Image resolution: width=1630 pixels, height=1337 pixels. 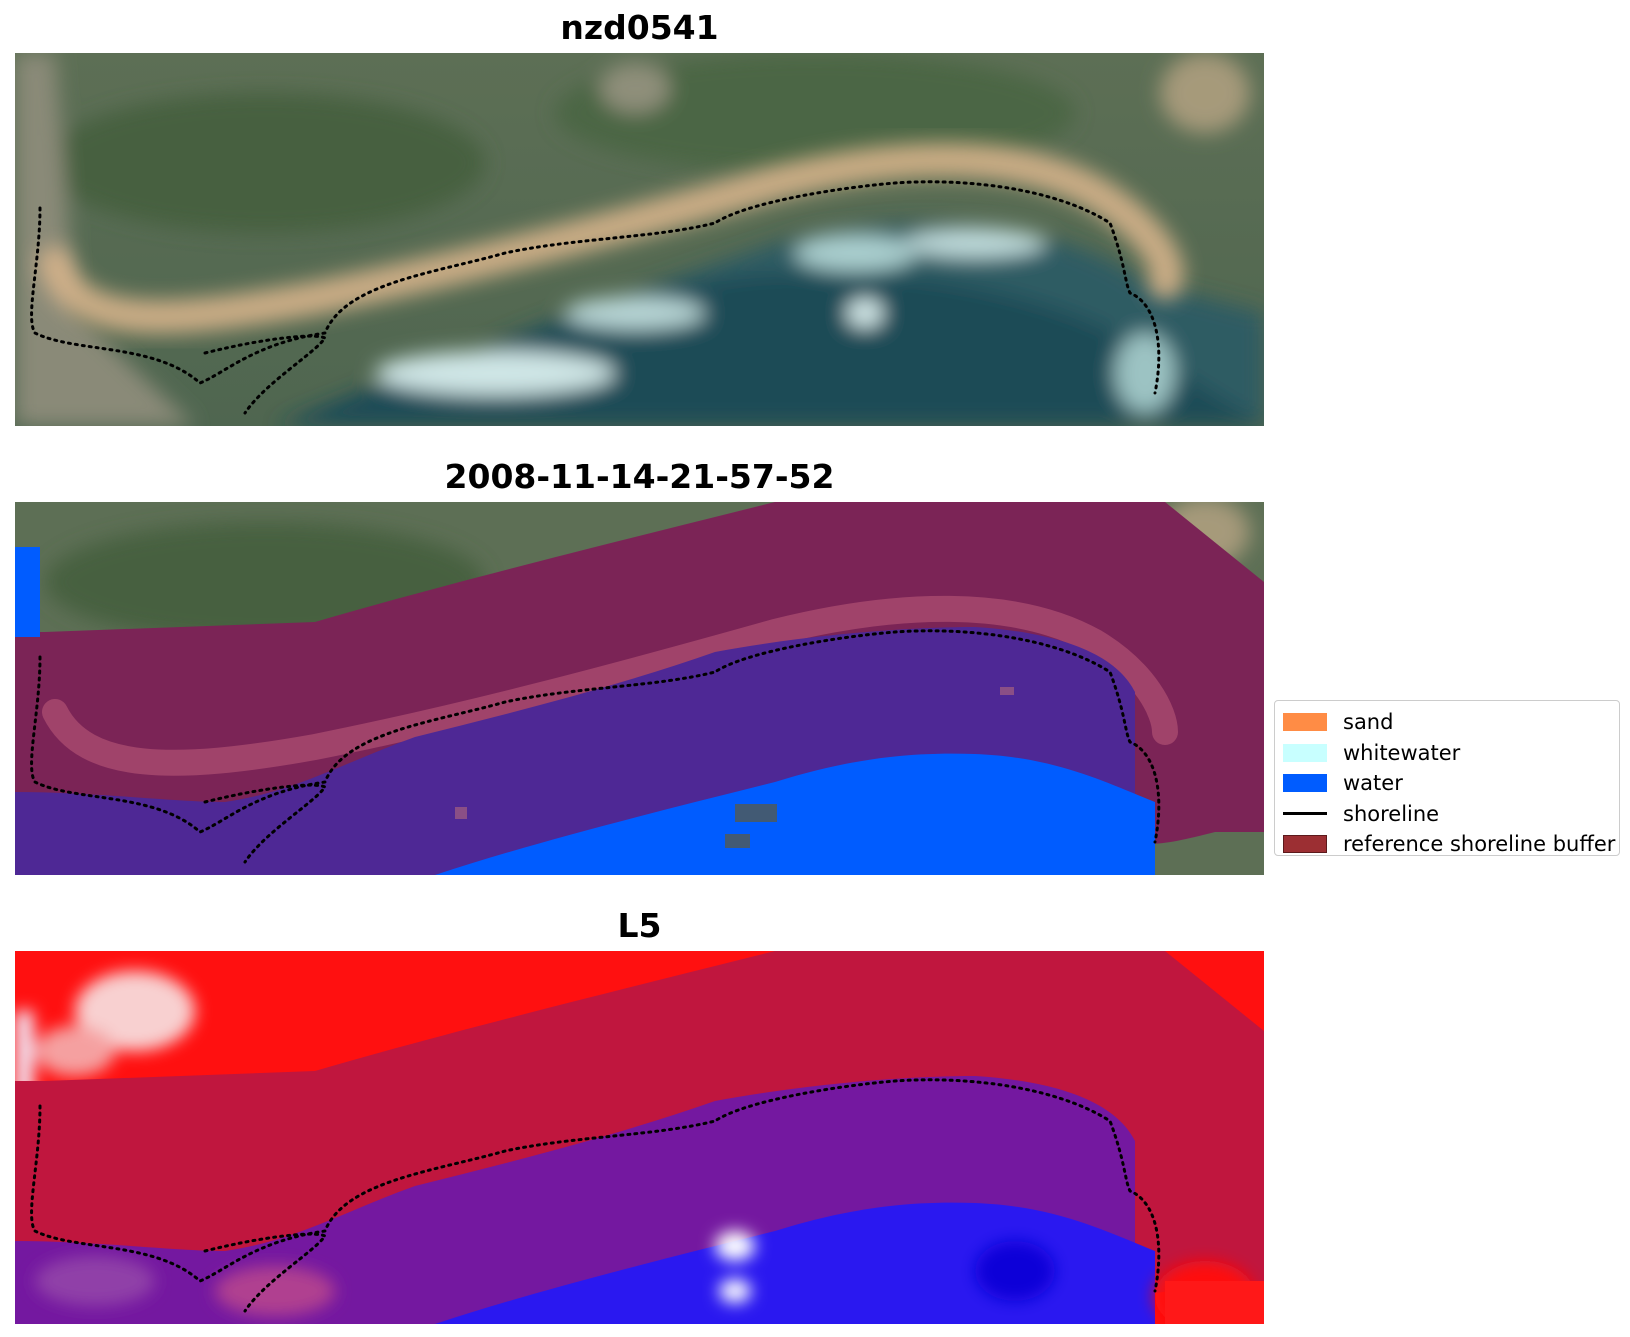 What do you see at coordinates (1447, 814) in the screenshot?
I see `legend-item-shoreline: shoreline` at bounding box center [1447, 814].